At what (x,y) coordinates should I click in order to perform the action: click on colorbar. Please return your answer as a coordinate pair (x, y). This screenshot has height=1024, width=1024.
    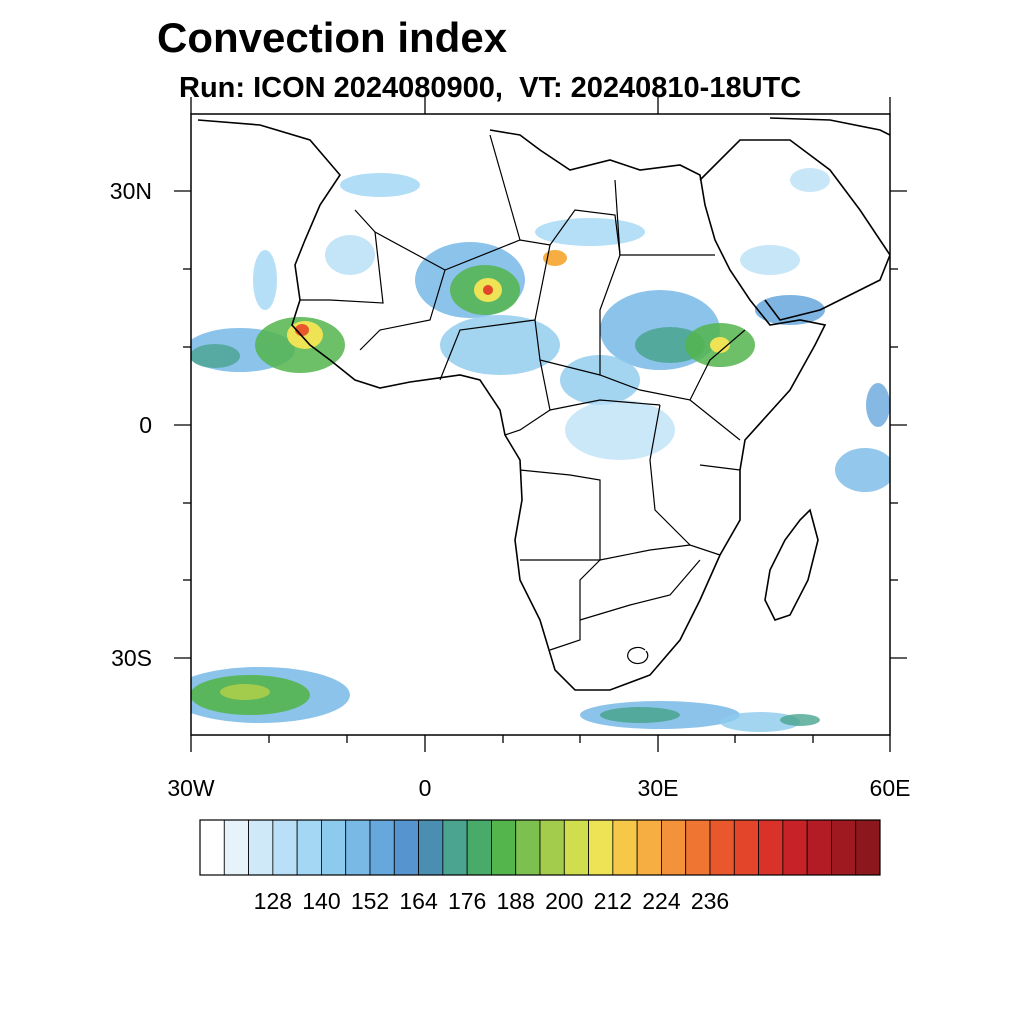
    Looking at the image, I should click on (540, 847).